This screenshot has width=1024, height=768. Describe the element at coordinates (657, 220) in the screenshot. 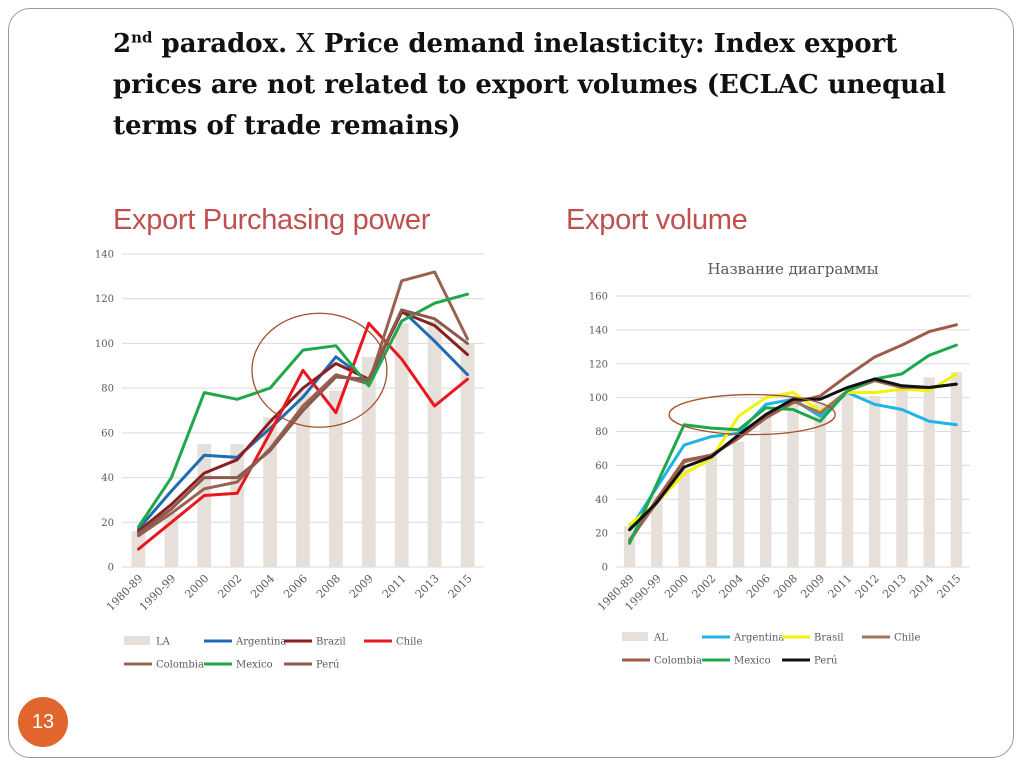

I see `subtitle-export-volume: Export volume` at that location.